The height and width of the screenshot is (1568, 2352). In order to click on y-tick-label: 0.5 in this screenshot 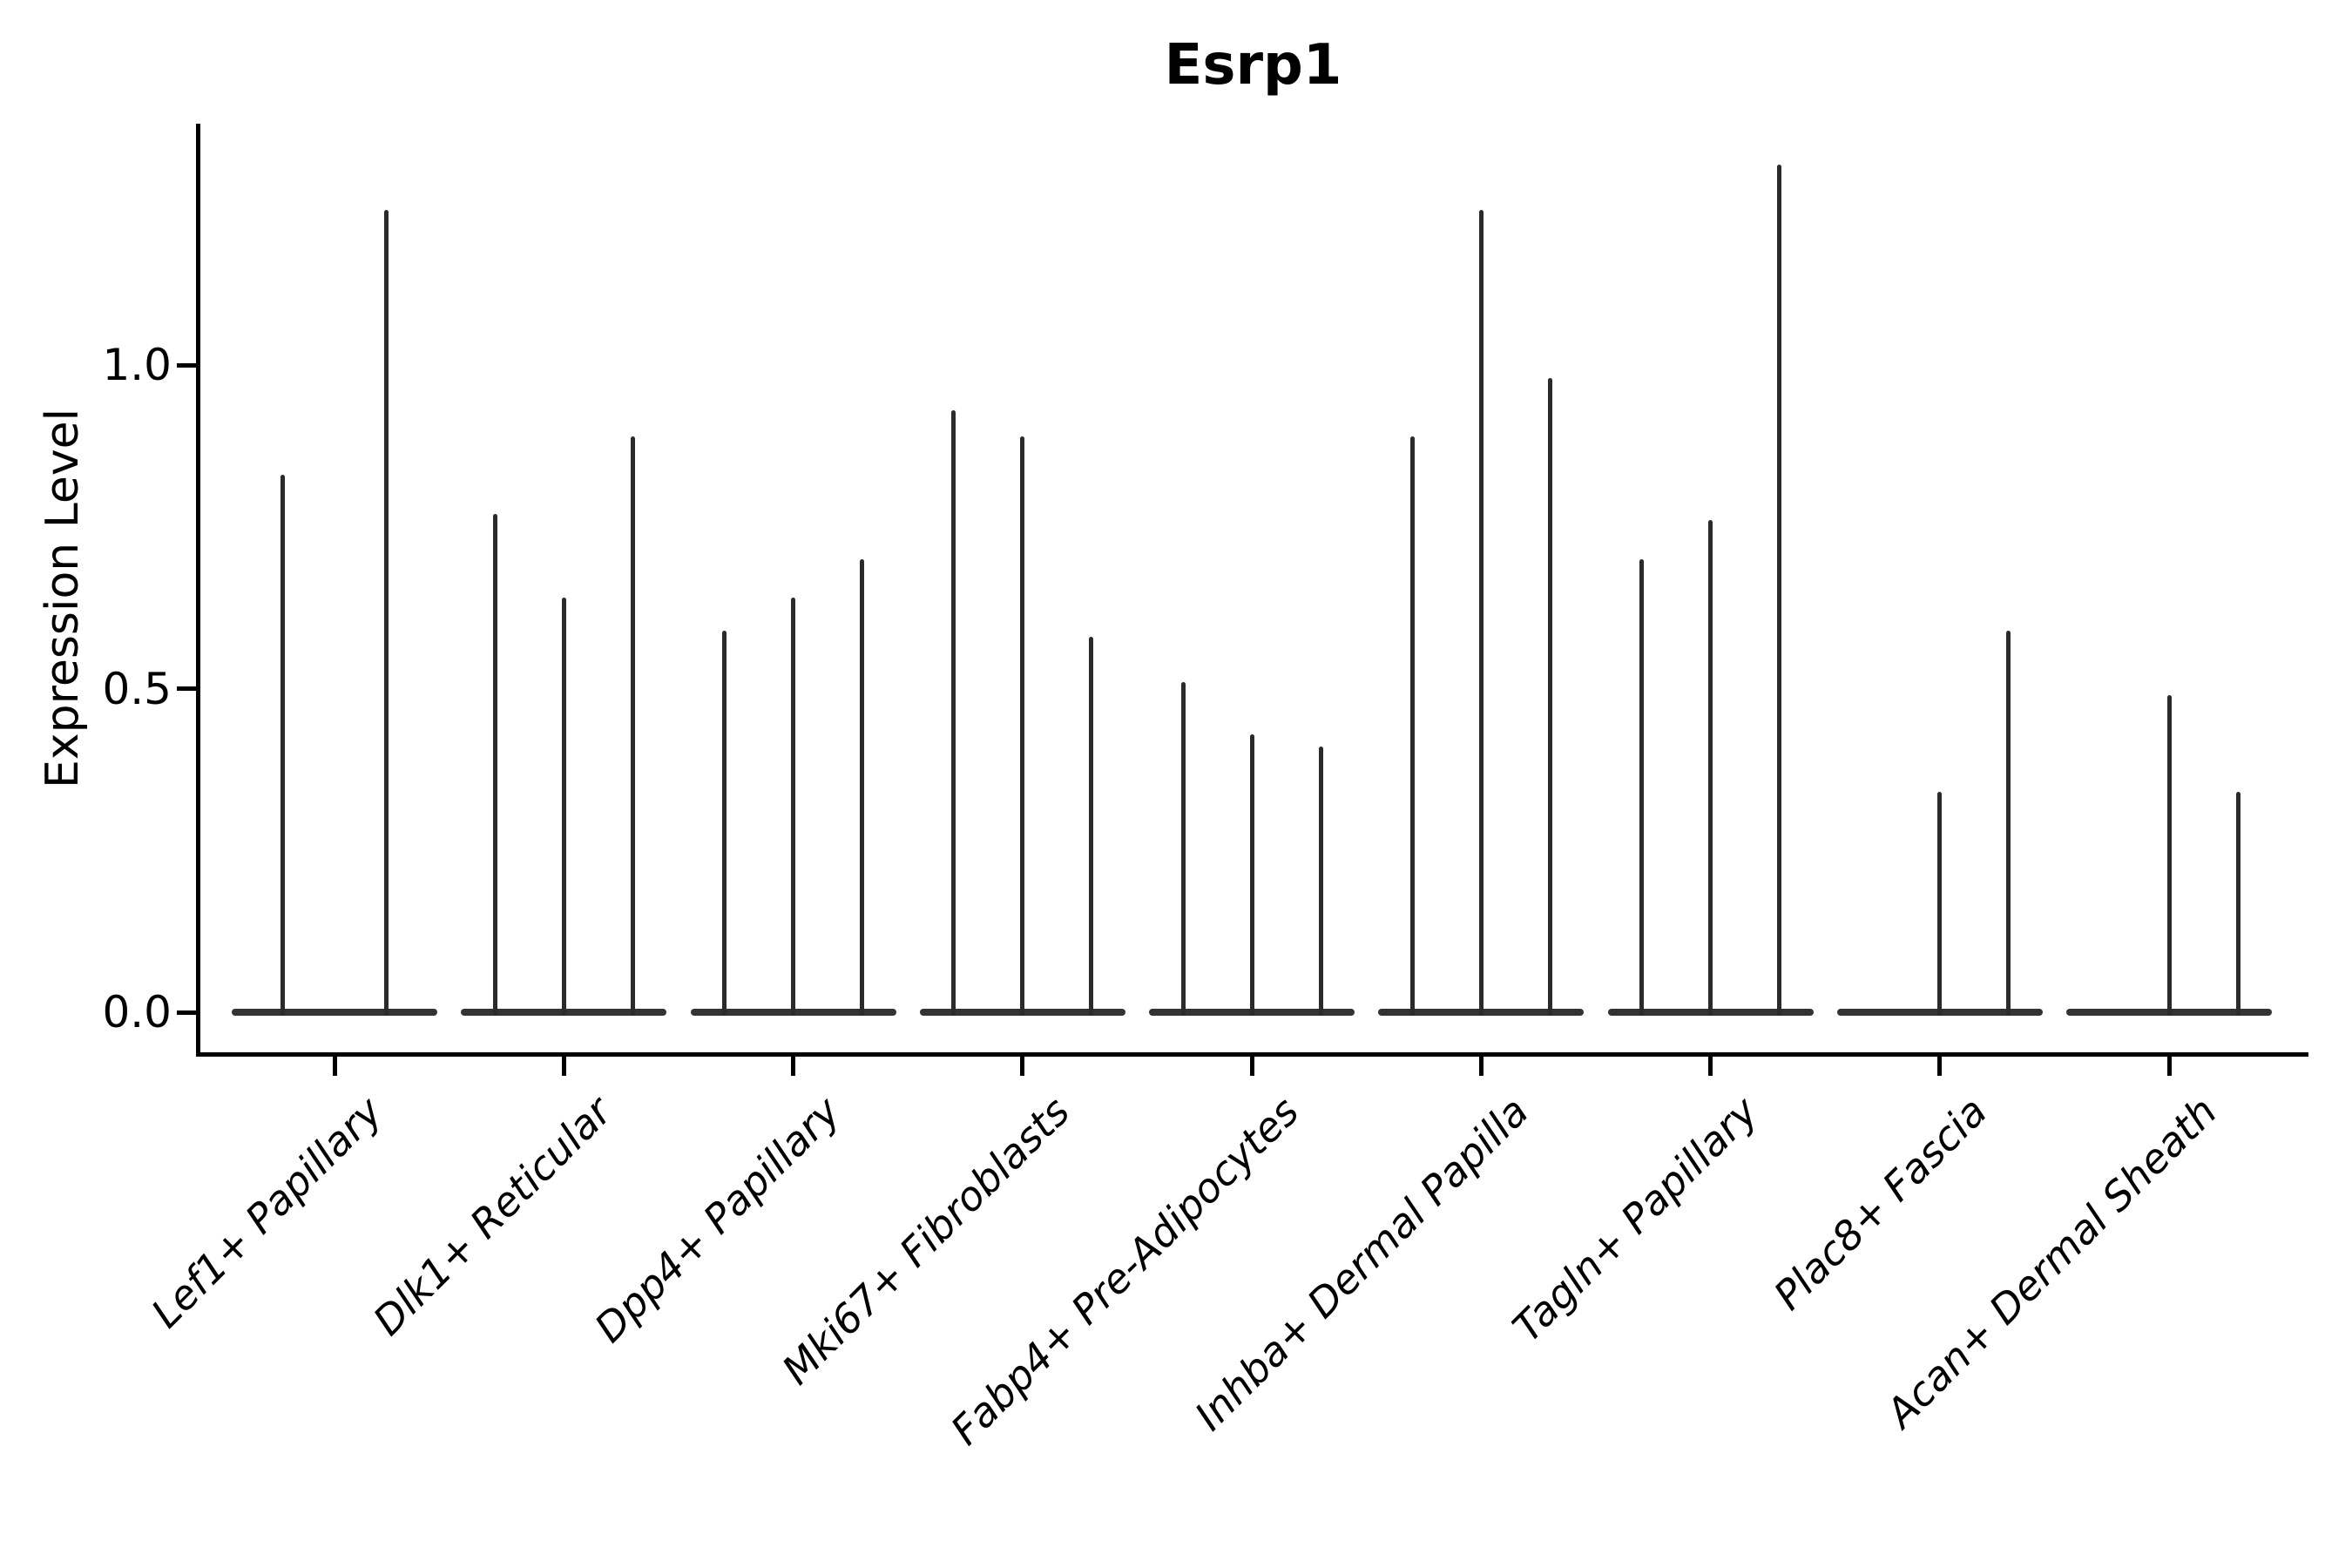, I will do `click(137, 688)`.